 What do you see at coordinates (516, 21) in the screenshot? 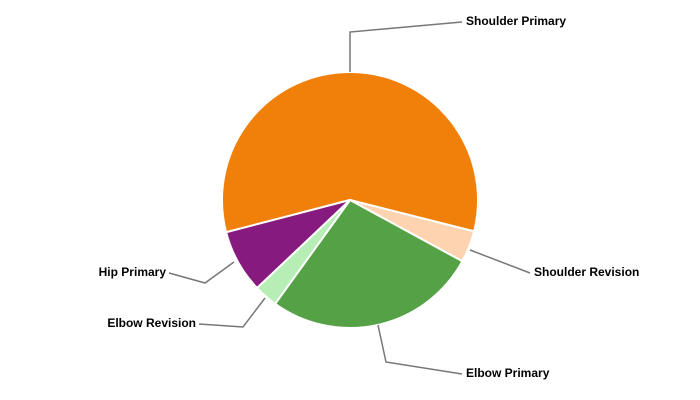
I see `slice-label: Shoulder Primary` at bounding box center [516, 21].